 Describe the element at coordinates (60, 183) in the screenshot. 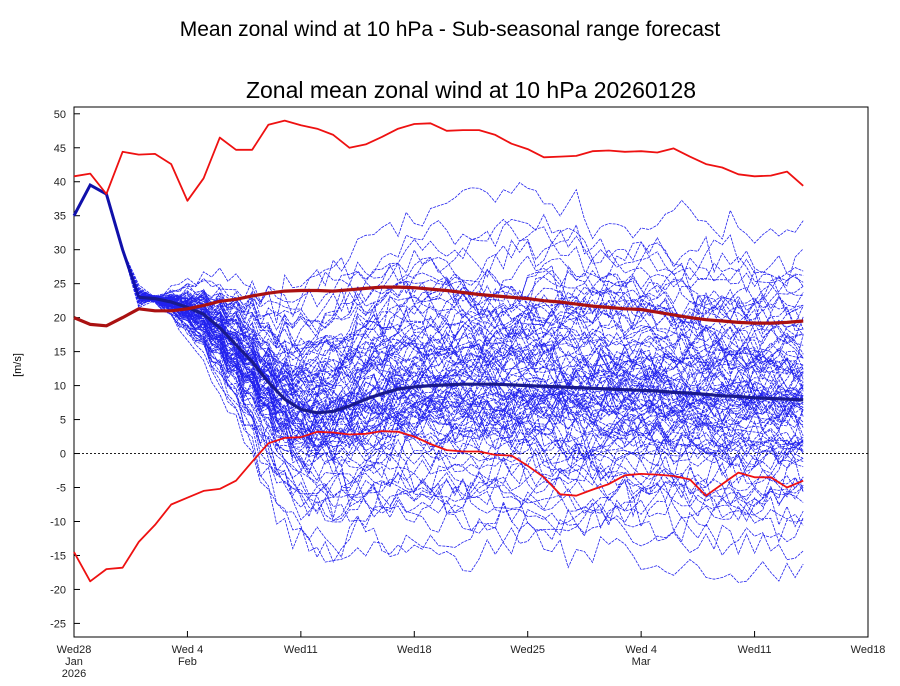

I see `y-tick-label: 40` at that location.